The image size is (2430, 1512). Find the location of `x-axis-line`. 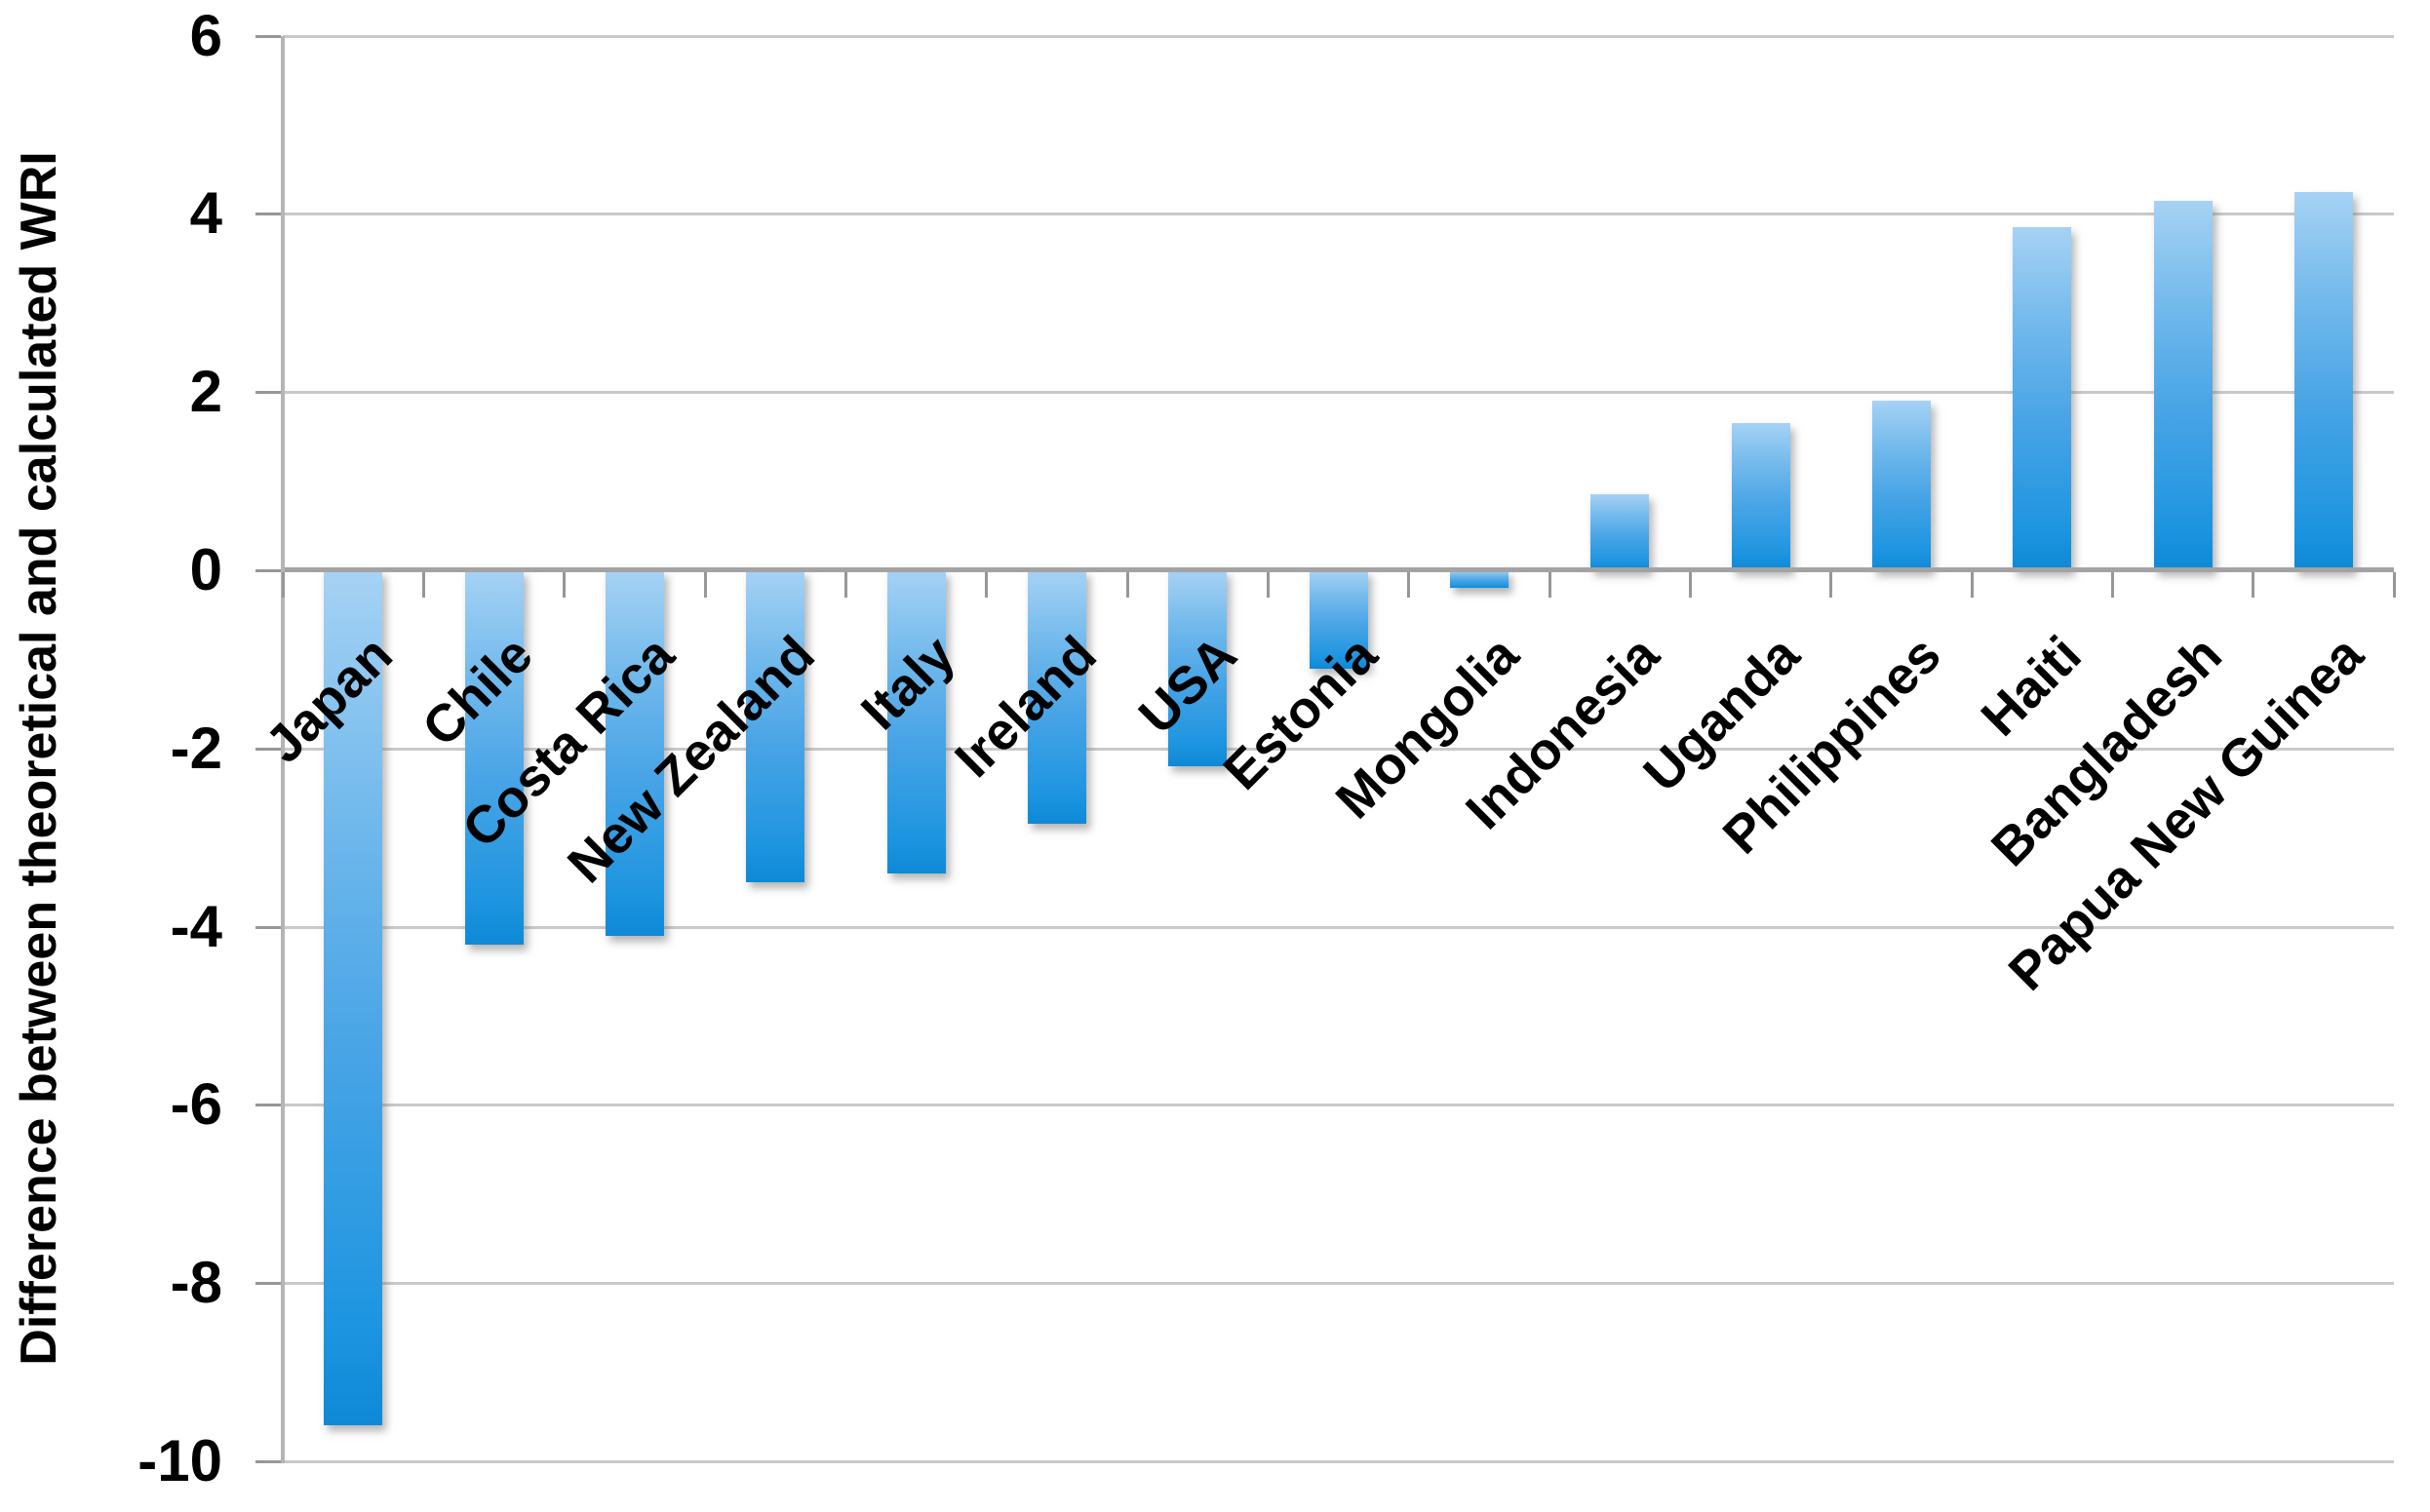

x-axis-line is located at coordinates (1338, 569).